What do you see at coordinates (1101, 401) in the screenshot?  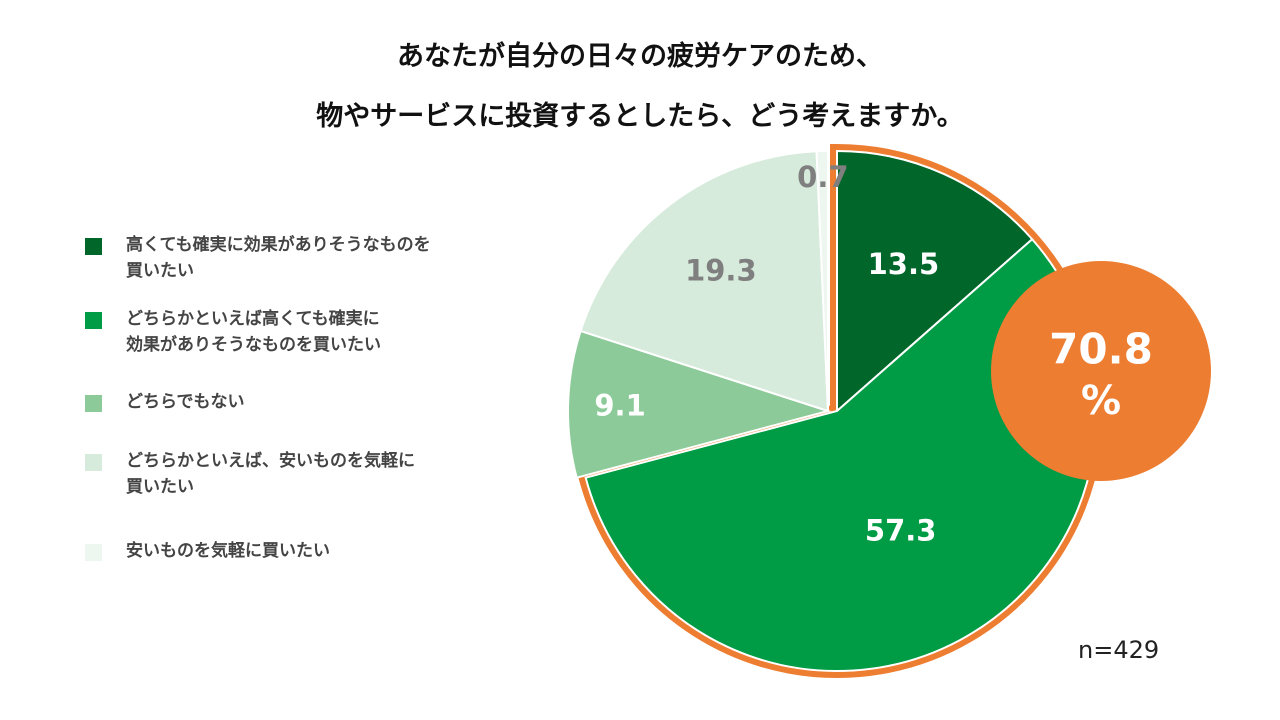 I see `highlight-unit: %` at bounding box center [1101, 401].